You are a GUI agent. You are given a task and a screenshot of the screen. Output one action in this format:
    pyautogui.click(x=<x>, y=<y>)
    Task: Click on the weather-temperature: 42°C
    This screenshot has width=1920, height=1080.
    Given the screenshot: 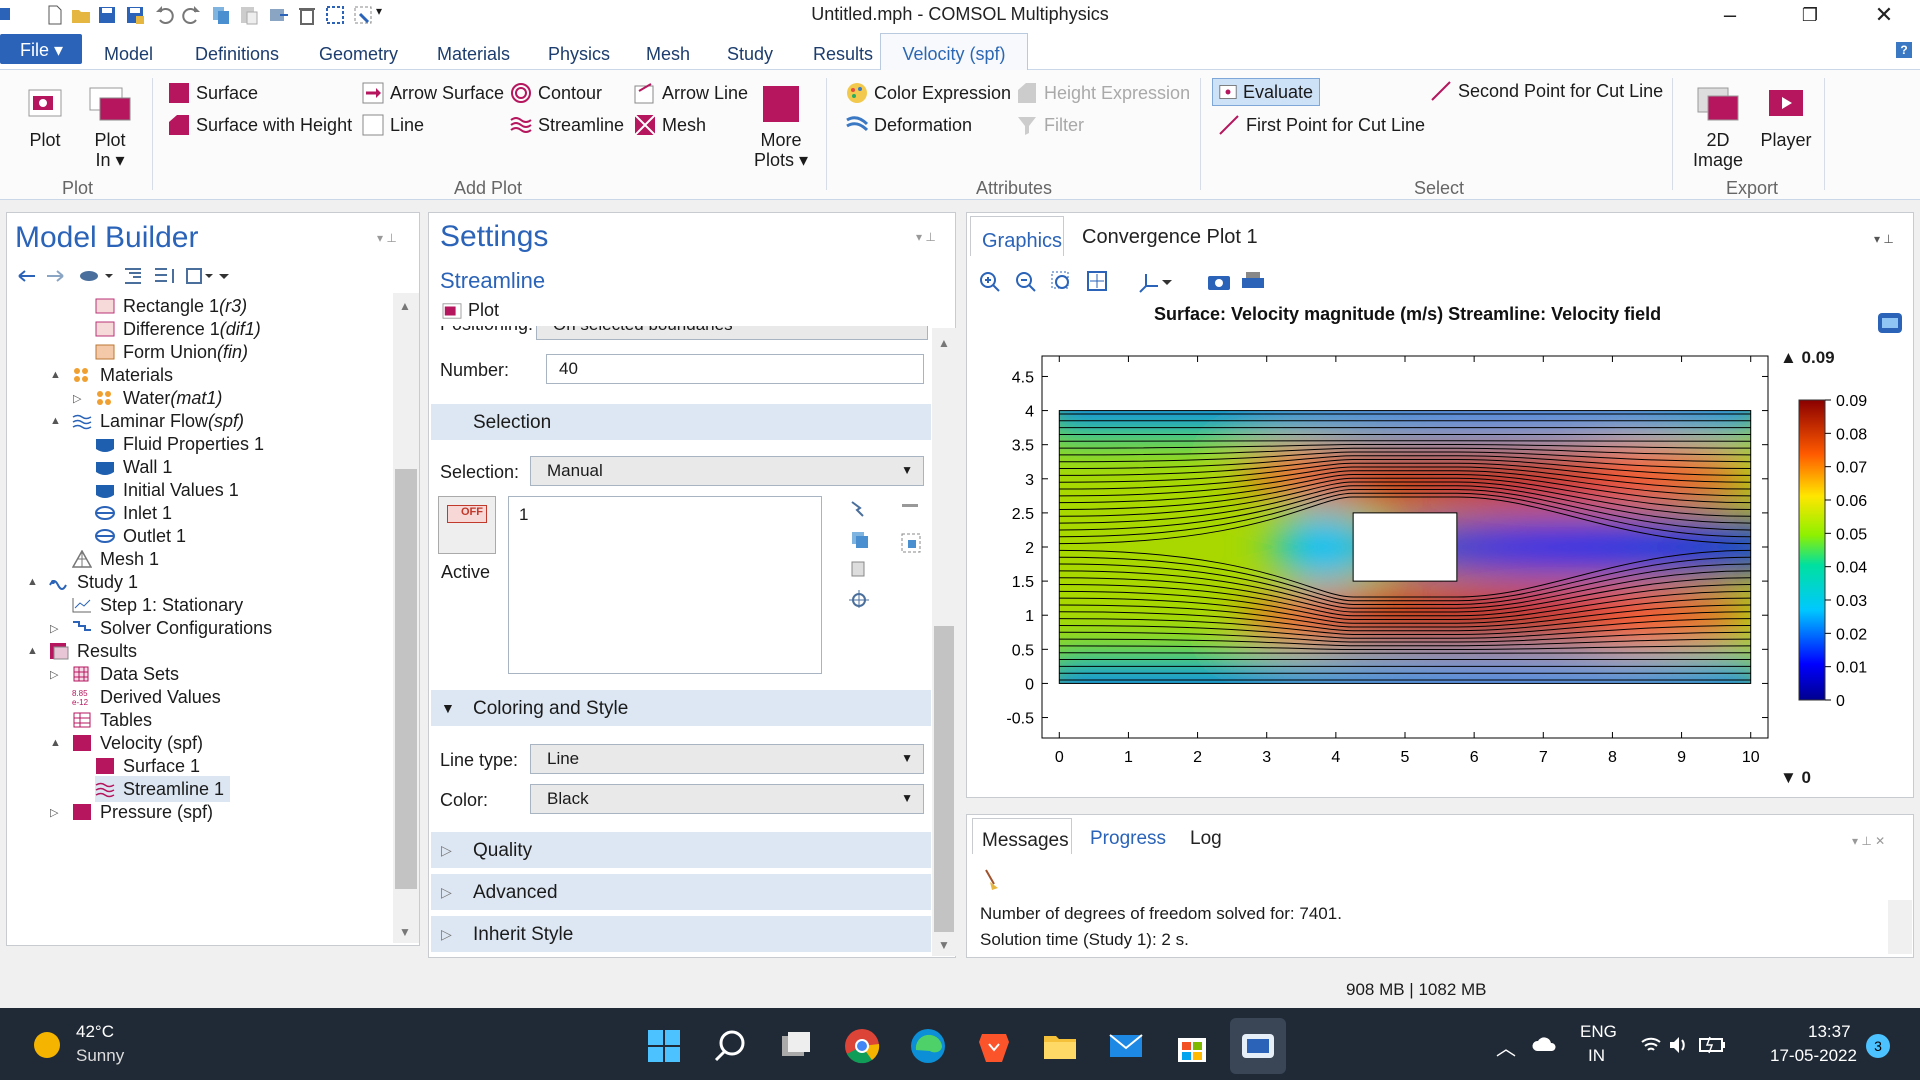 What is the action you would take?
    pyautogui.click(x=95, y=1031)
    